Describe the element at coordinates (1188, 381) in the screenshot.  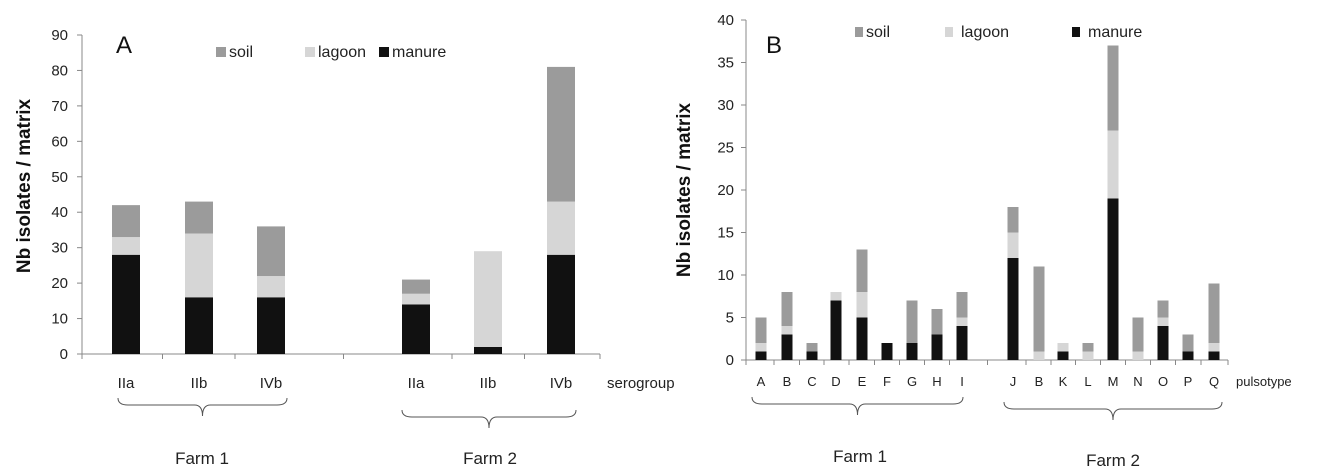
I see `x-tick-label: P` at that location.